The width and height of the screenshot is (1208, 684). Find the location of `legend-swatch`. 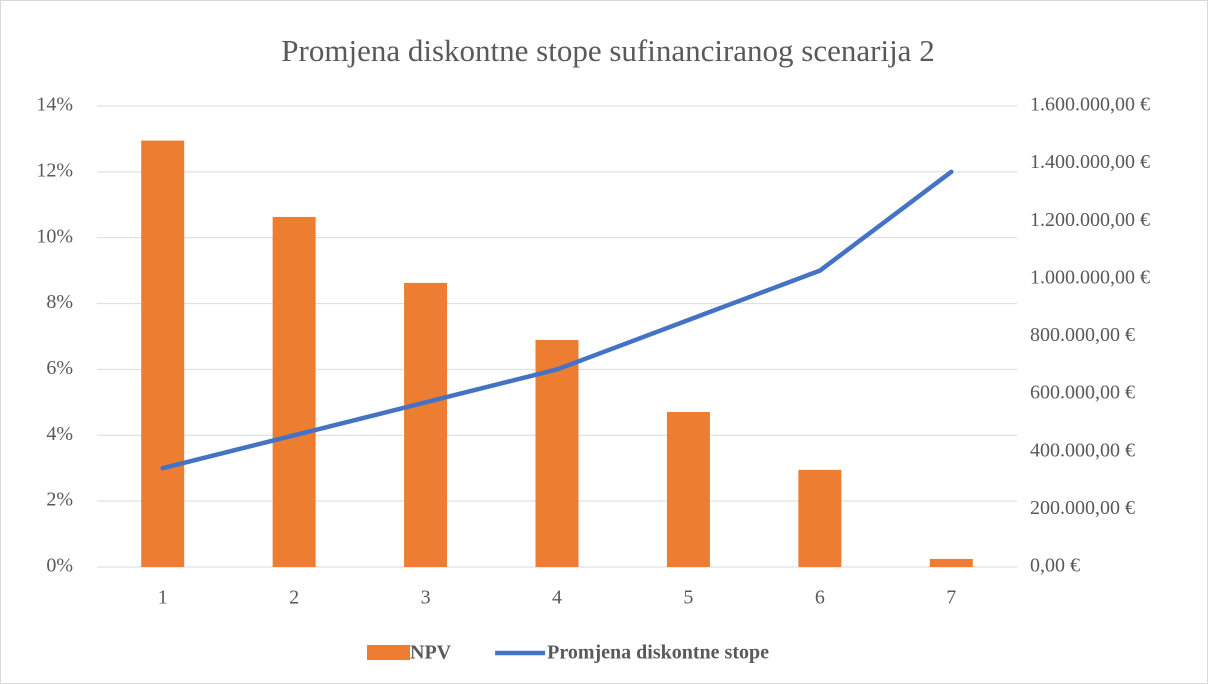

legend-swatch is located at coordinates (388, 652).